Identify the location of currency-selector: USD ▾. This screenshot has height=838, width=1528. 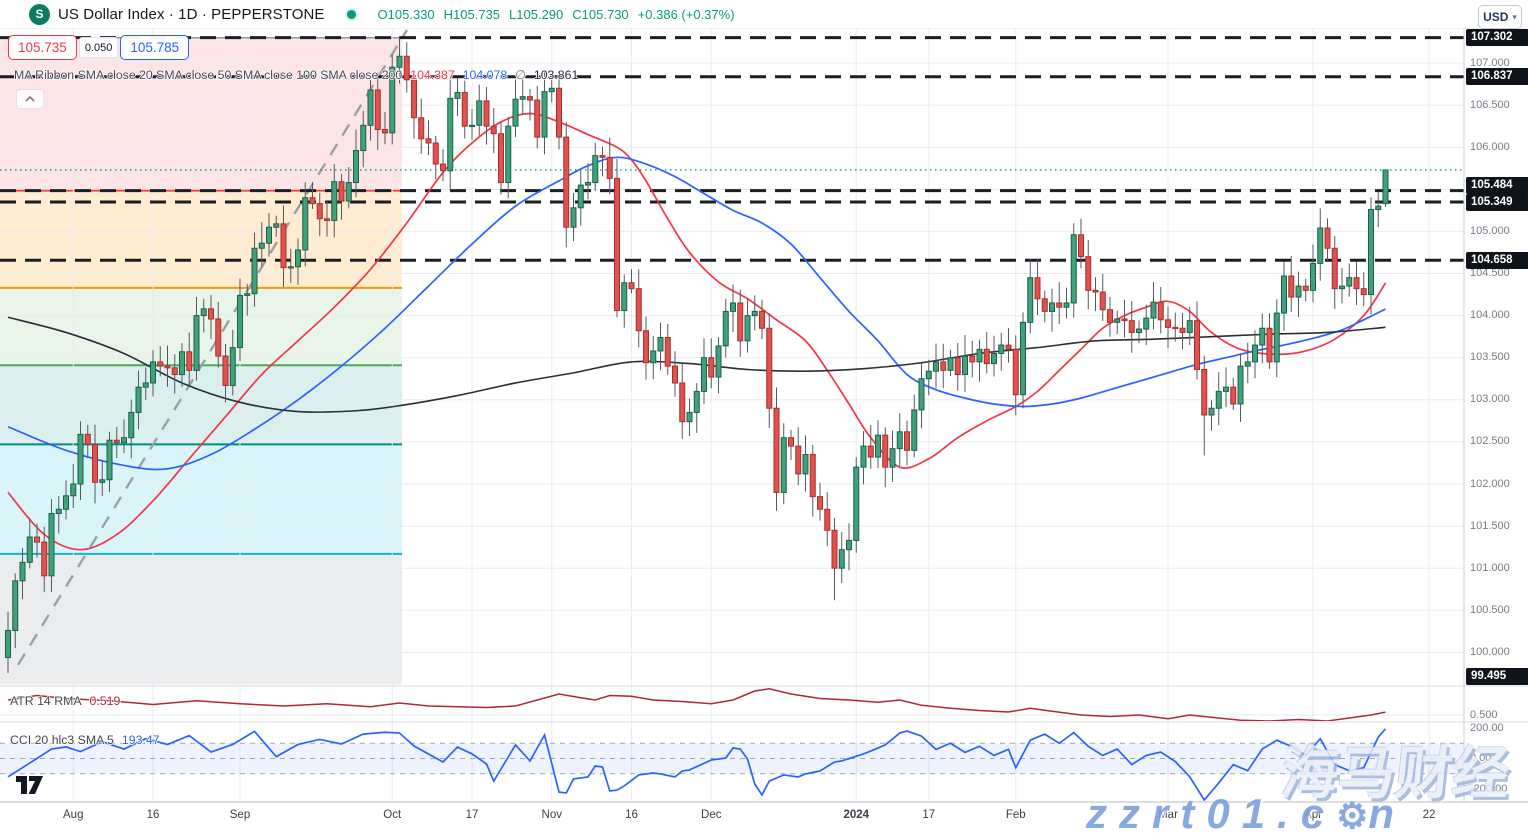
(1500, 17).